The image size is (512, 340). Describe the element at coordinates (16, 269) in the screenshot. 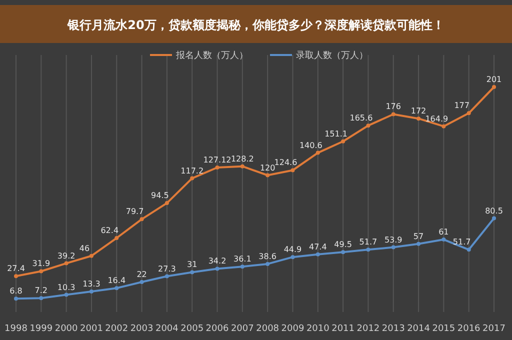

I see `data-label: 27.4` at that location.